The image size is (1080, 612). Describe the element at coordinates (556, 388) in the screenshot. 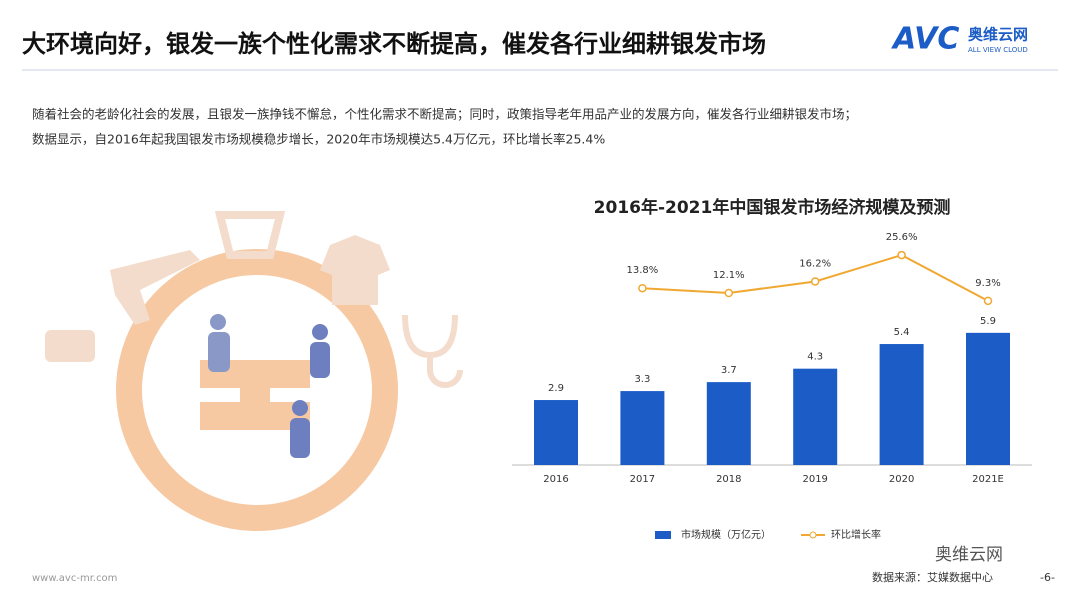

I see `bar-label: 2.9` at that location.